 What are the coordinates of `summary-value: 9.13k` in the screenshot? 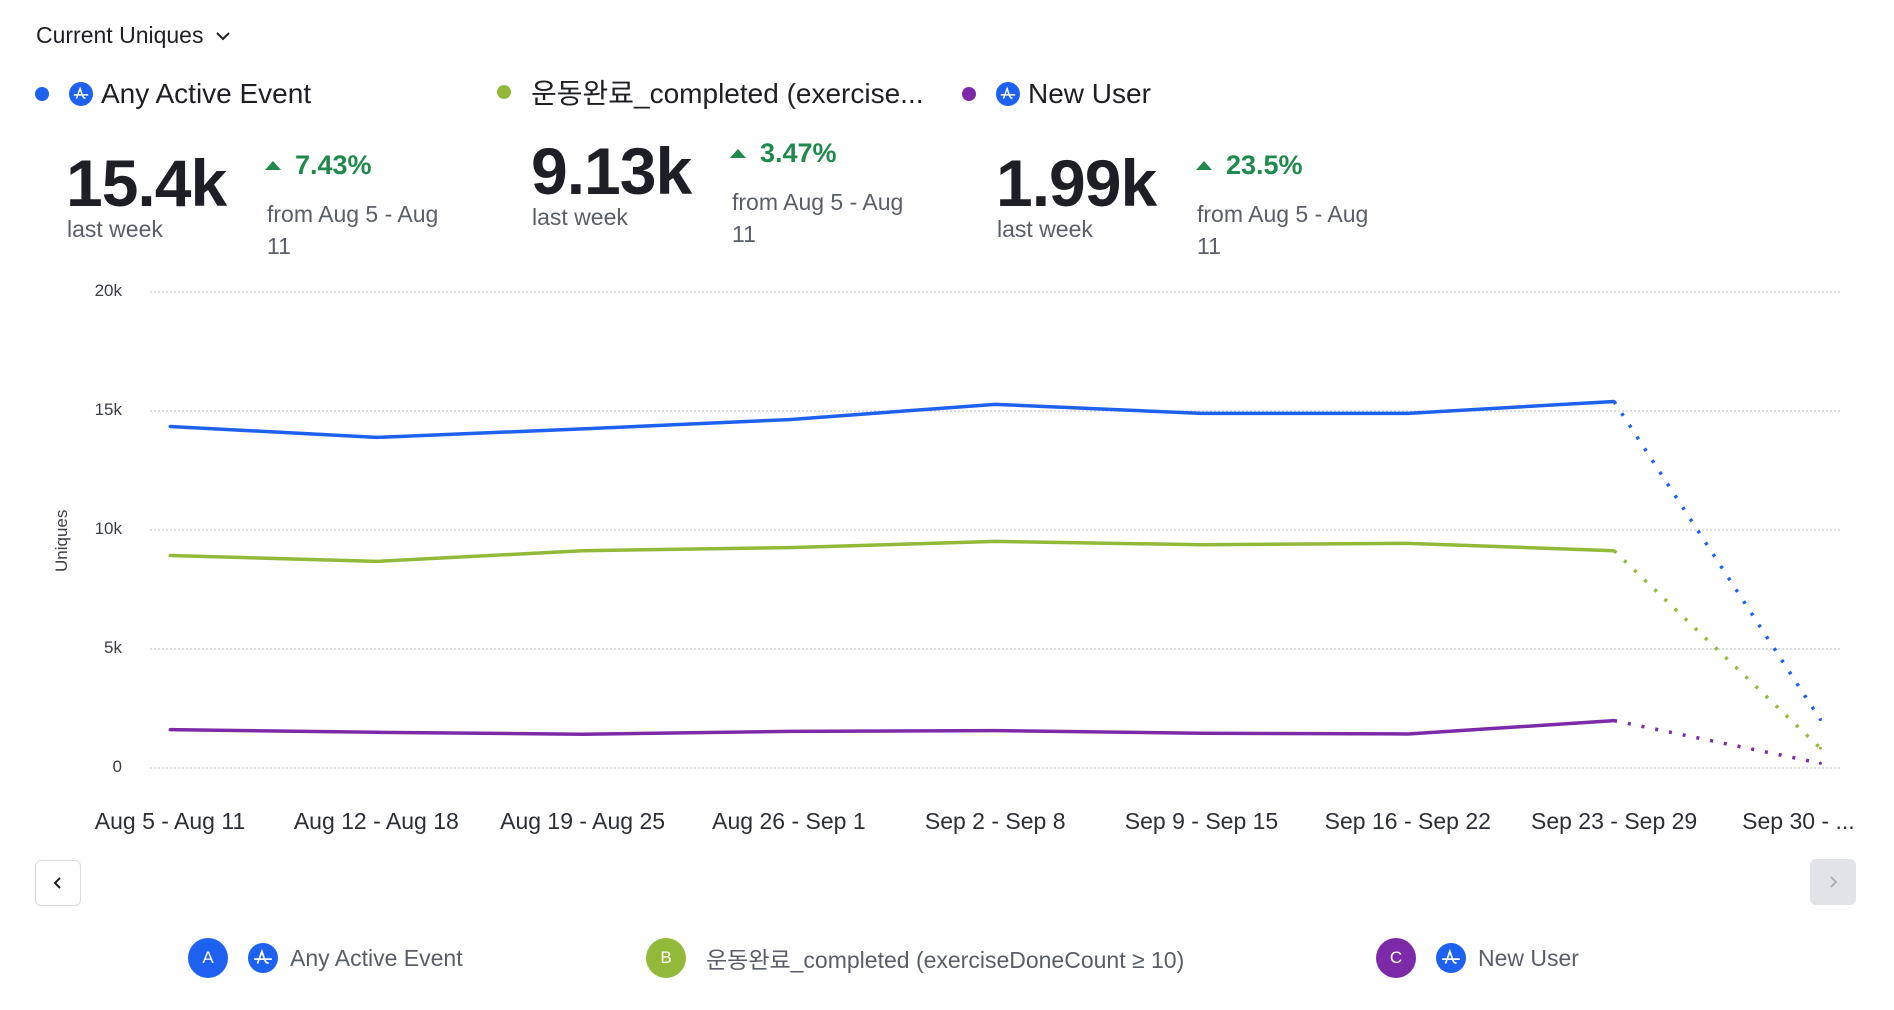 It's located at (611, 171).